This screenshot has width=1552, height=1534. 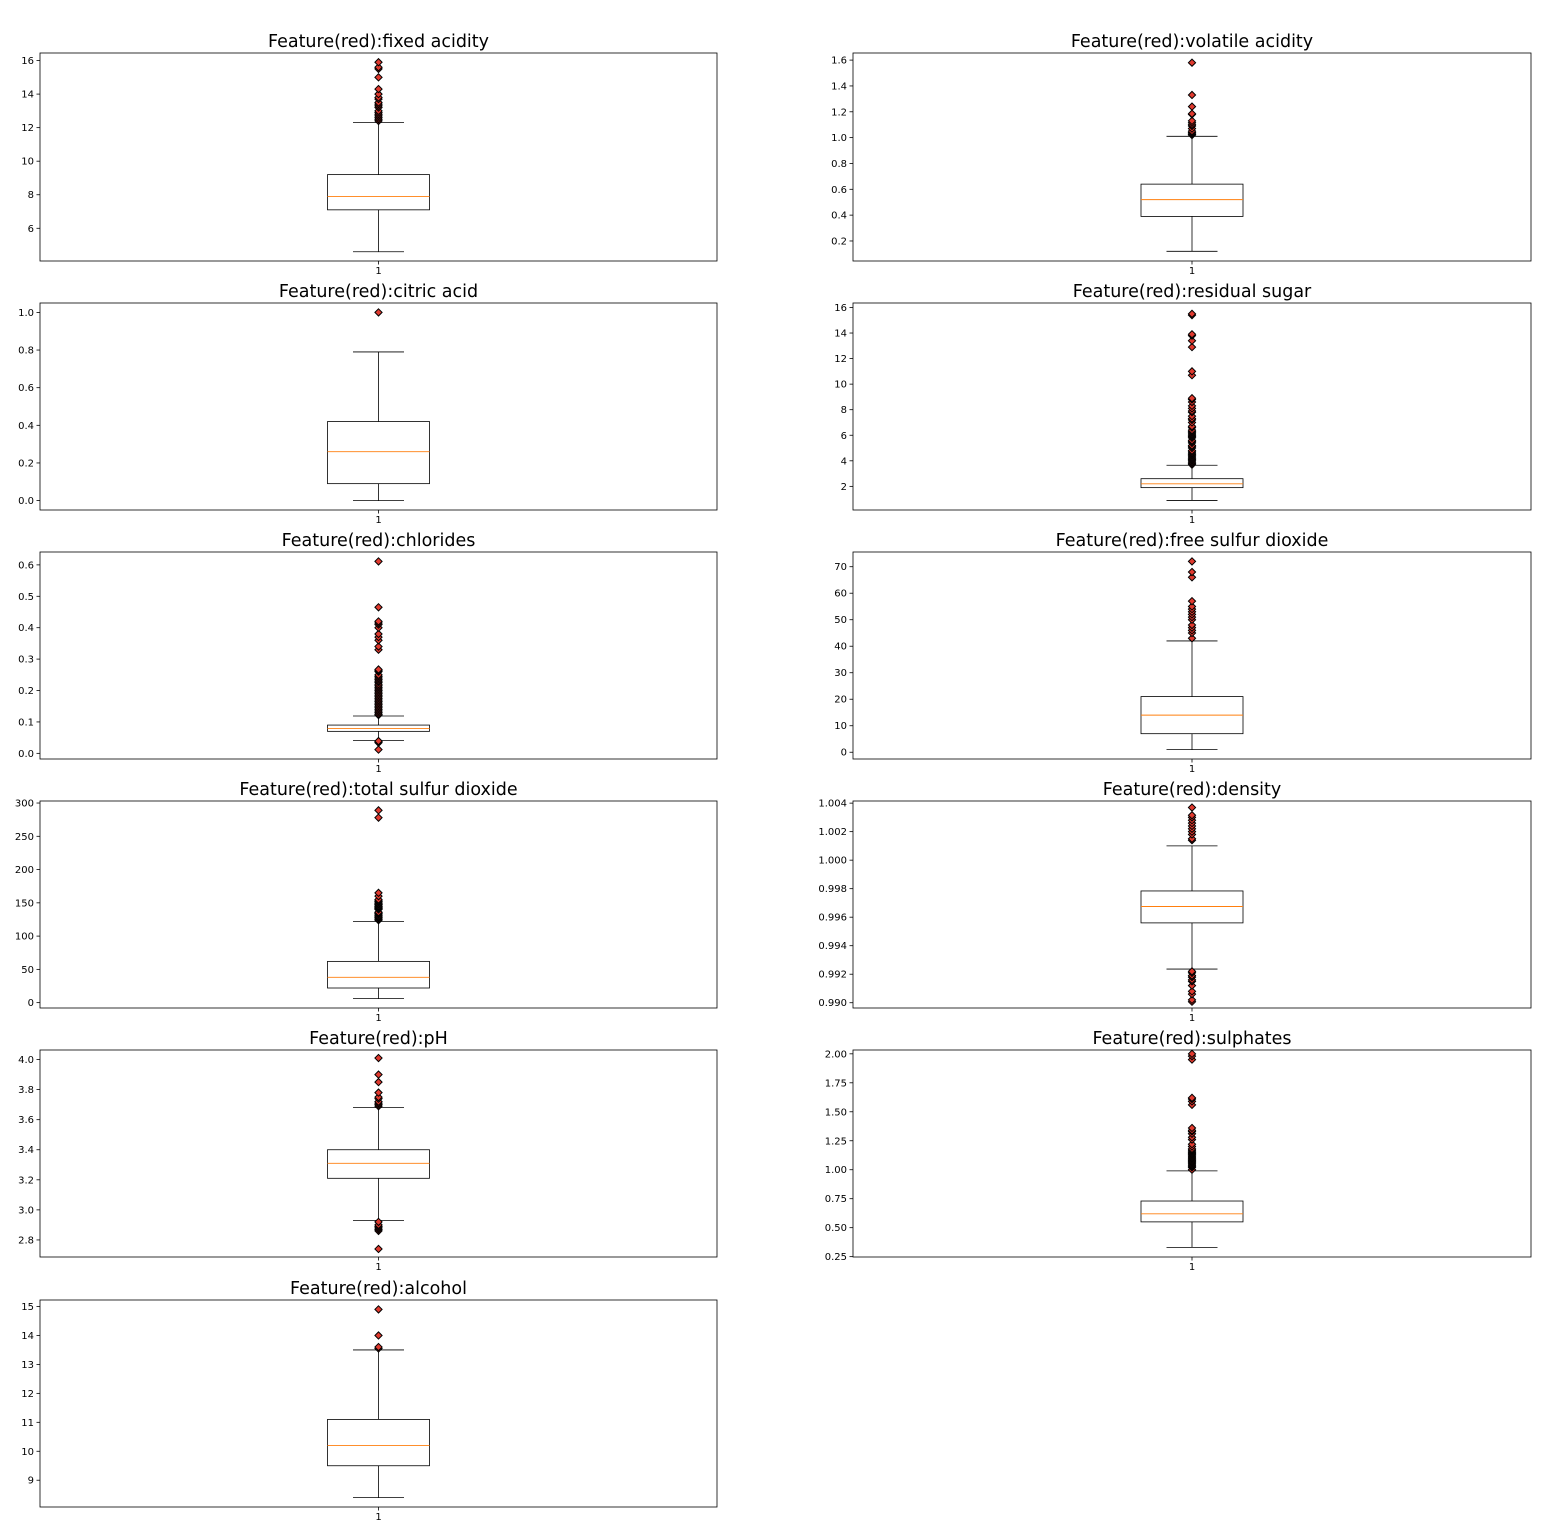 I want to click on subplot-title: Feature(red):density, so click(x=1192, y=790).